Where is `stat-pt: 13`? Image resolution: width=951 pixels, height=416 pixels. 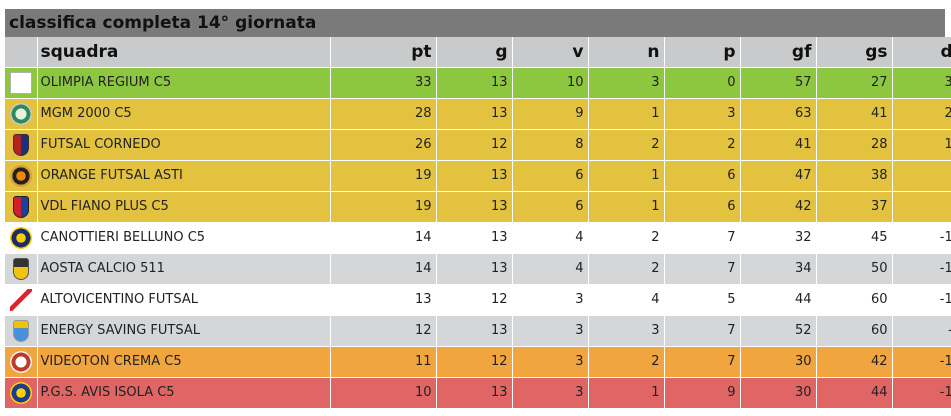 stat-pt: 13 is located at coordinates (383, 300).